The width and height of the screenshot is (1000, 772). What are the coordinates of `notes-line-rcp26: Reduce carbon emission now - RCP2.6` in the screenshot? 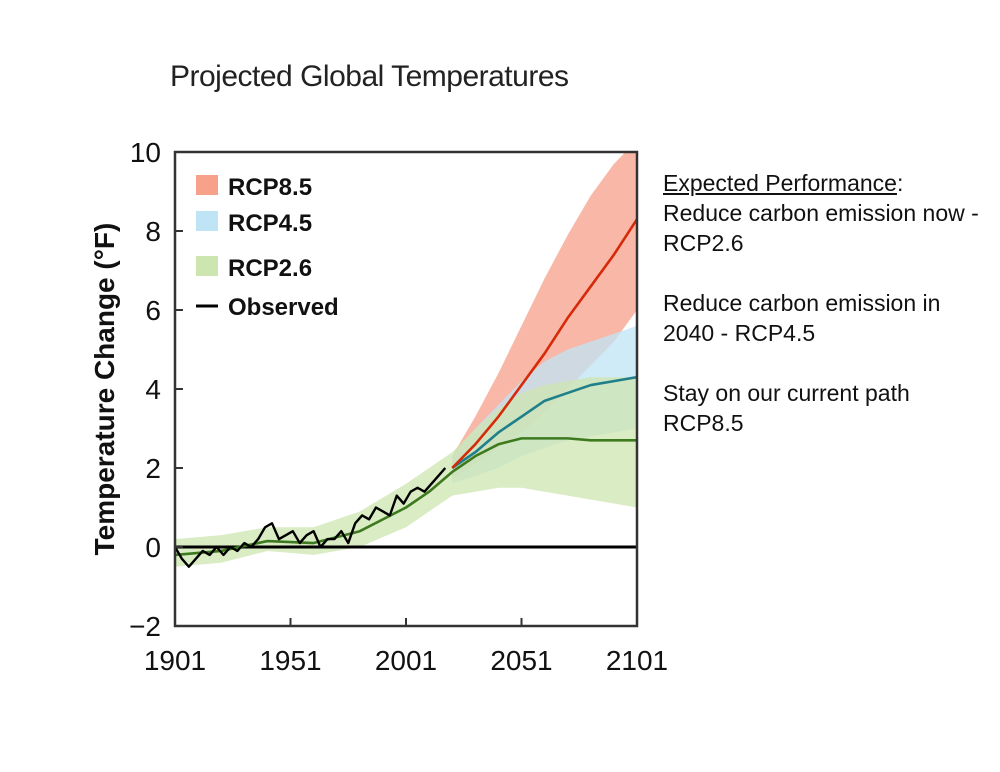 It's located at (821, 228).